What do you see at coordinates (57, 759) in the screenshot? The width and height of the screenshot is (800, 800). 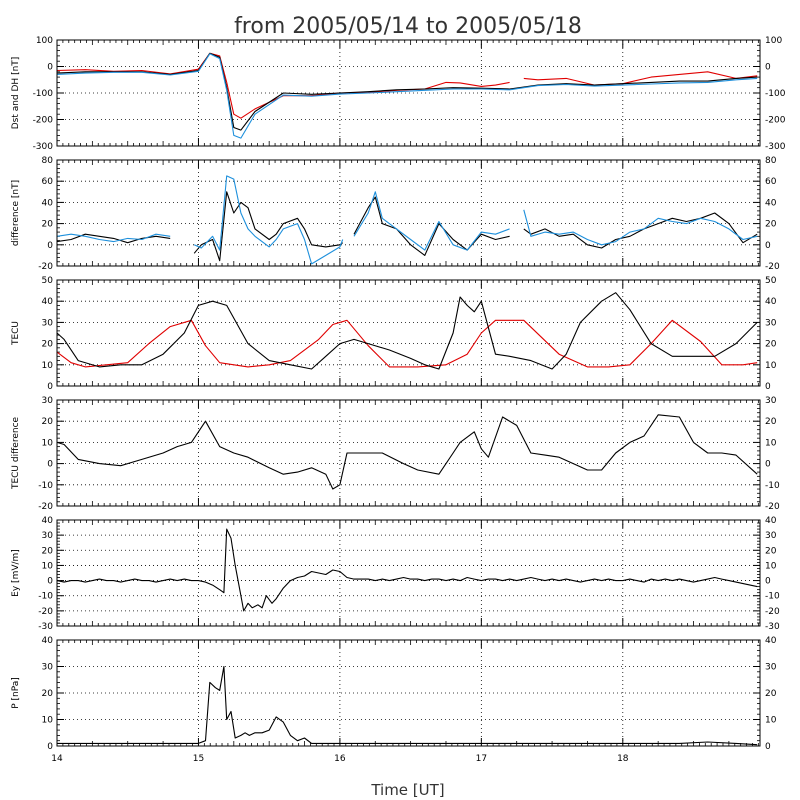 I see `x-tick-label: 14` at bounding box center [57, 759].